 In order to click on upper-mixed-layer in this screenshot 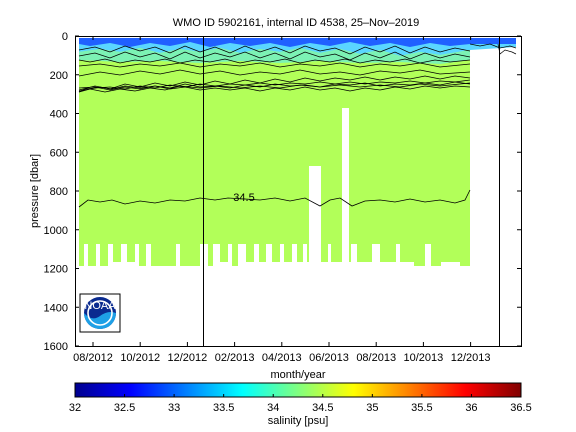, I will do `click(274, 56)`.